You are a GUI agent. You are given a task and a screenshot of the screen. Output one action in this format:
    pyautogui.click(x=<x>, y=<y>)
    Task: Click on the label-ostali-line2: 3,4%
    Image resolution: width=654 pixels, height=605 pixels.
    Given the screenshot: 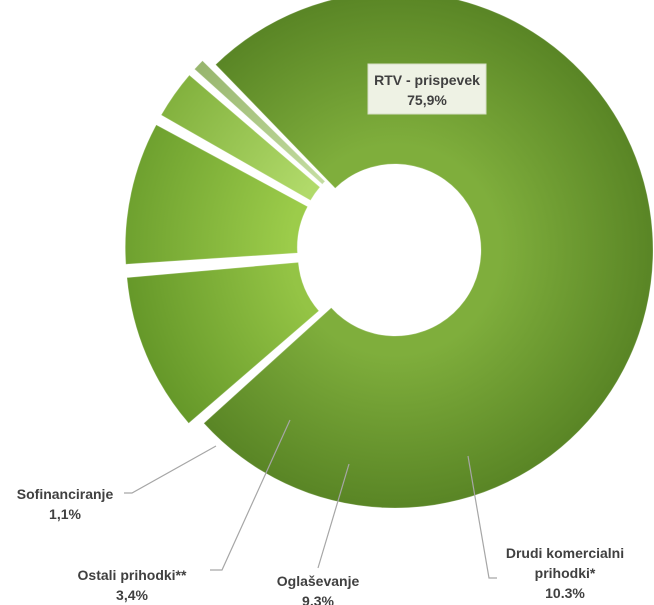 What is the action you would take?
    pyautogui.click(x=132, y=595)
    